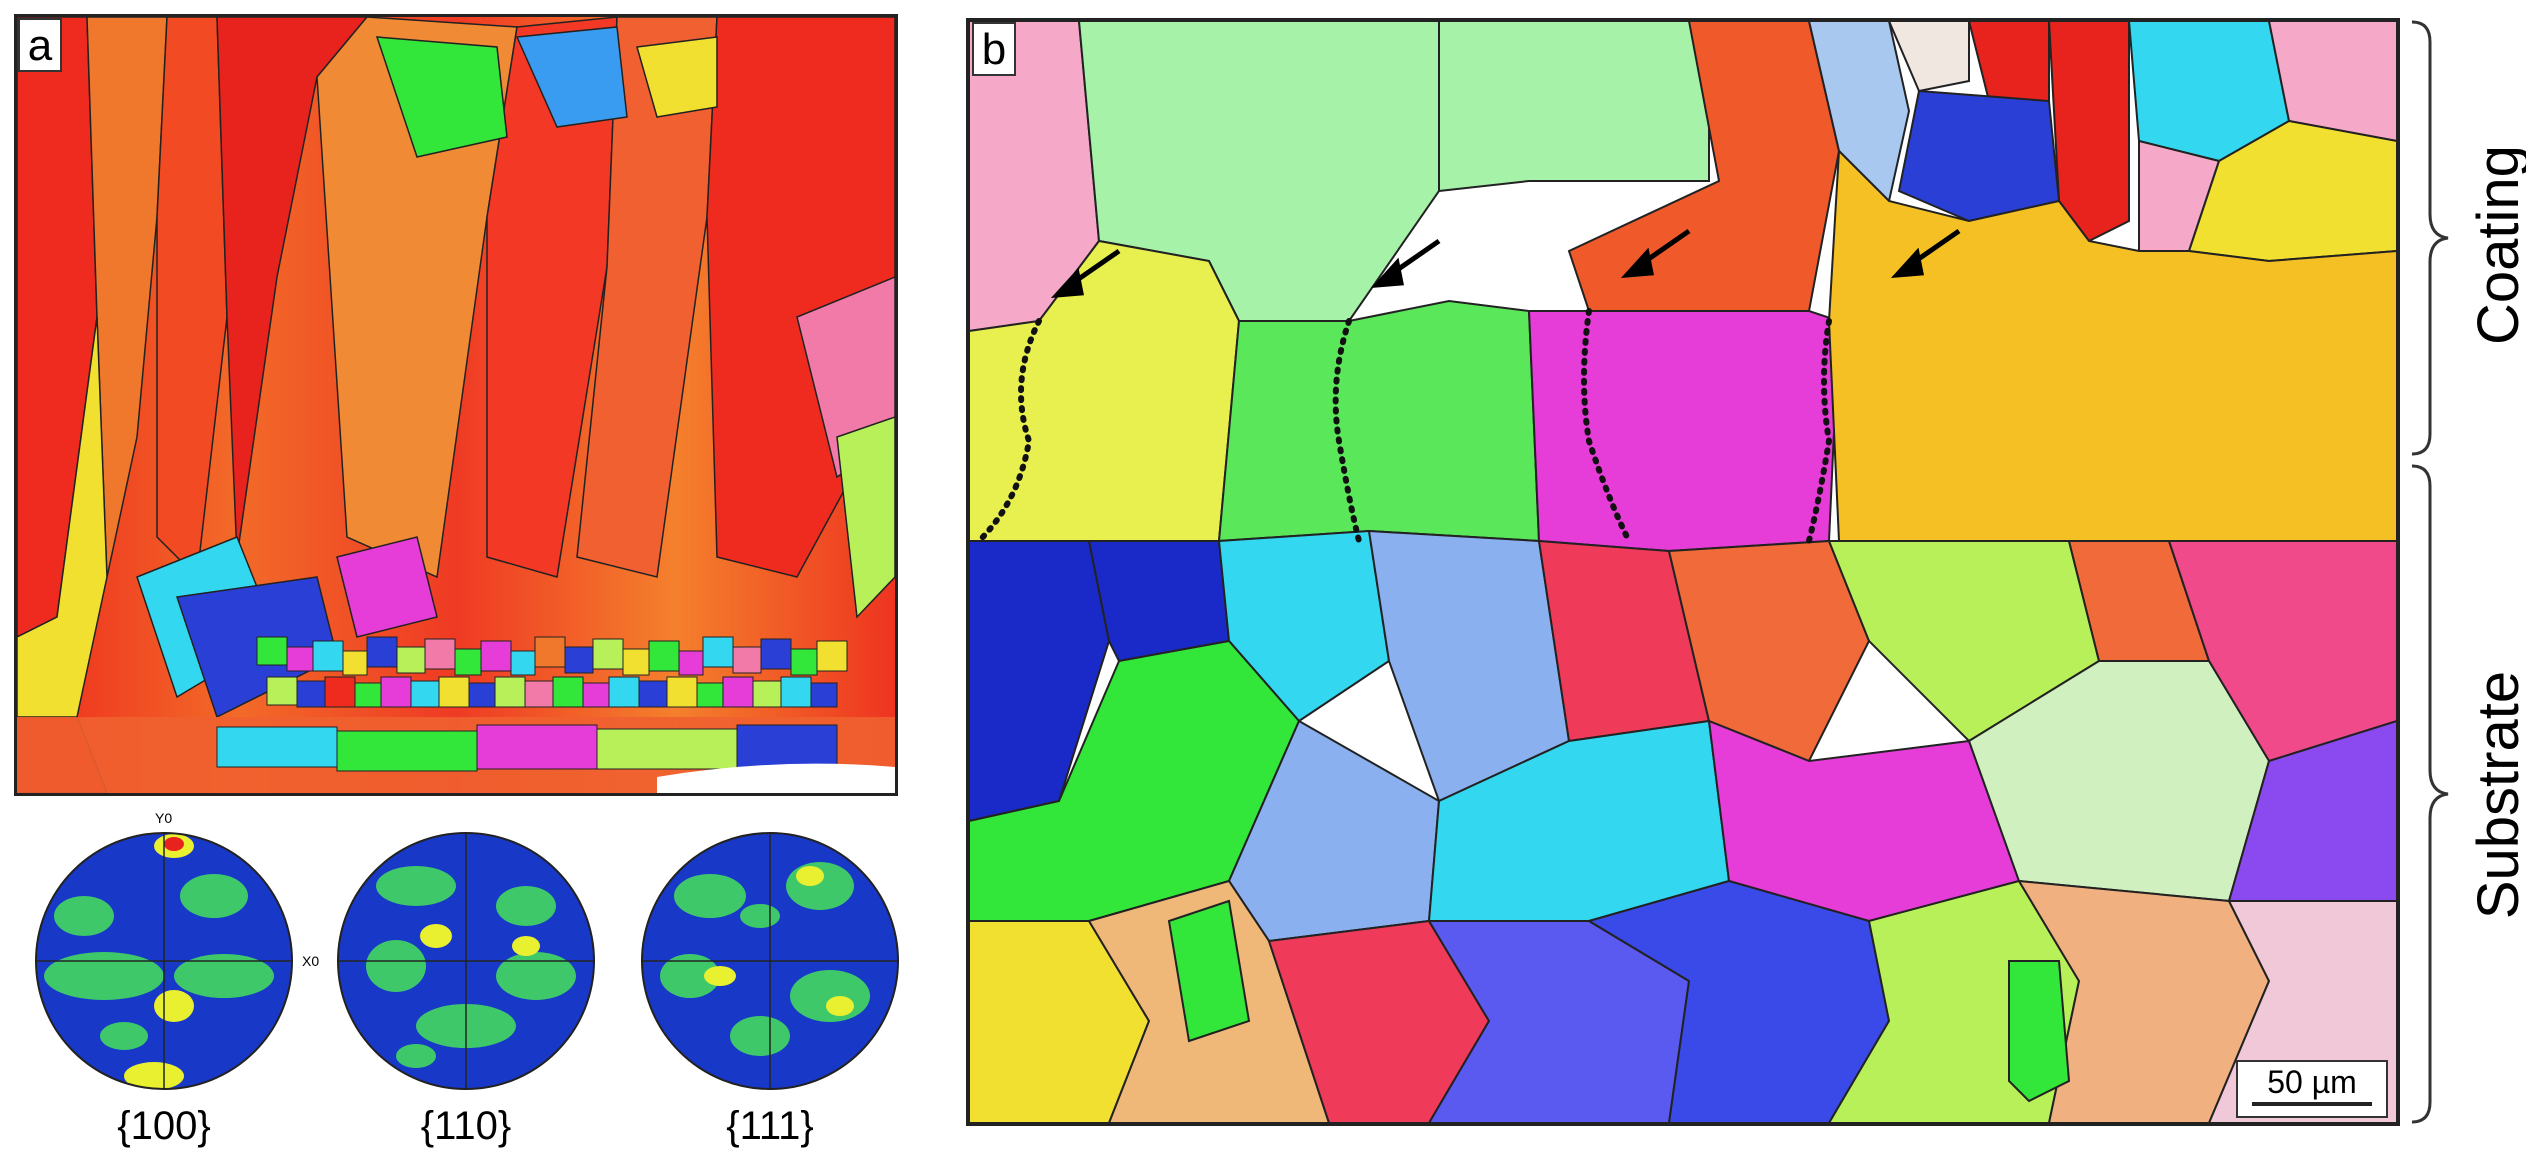  I want to click on boundary-arrow-icon, so click(1505, 263).